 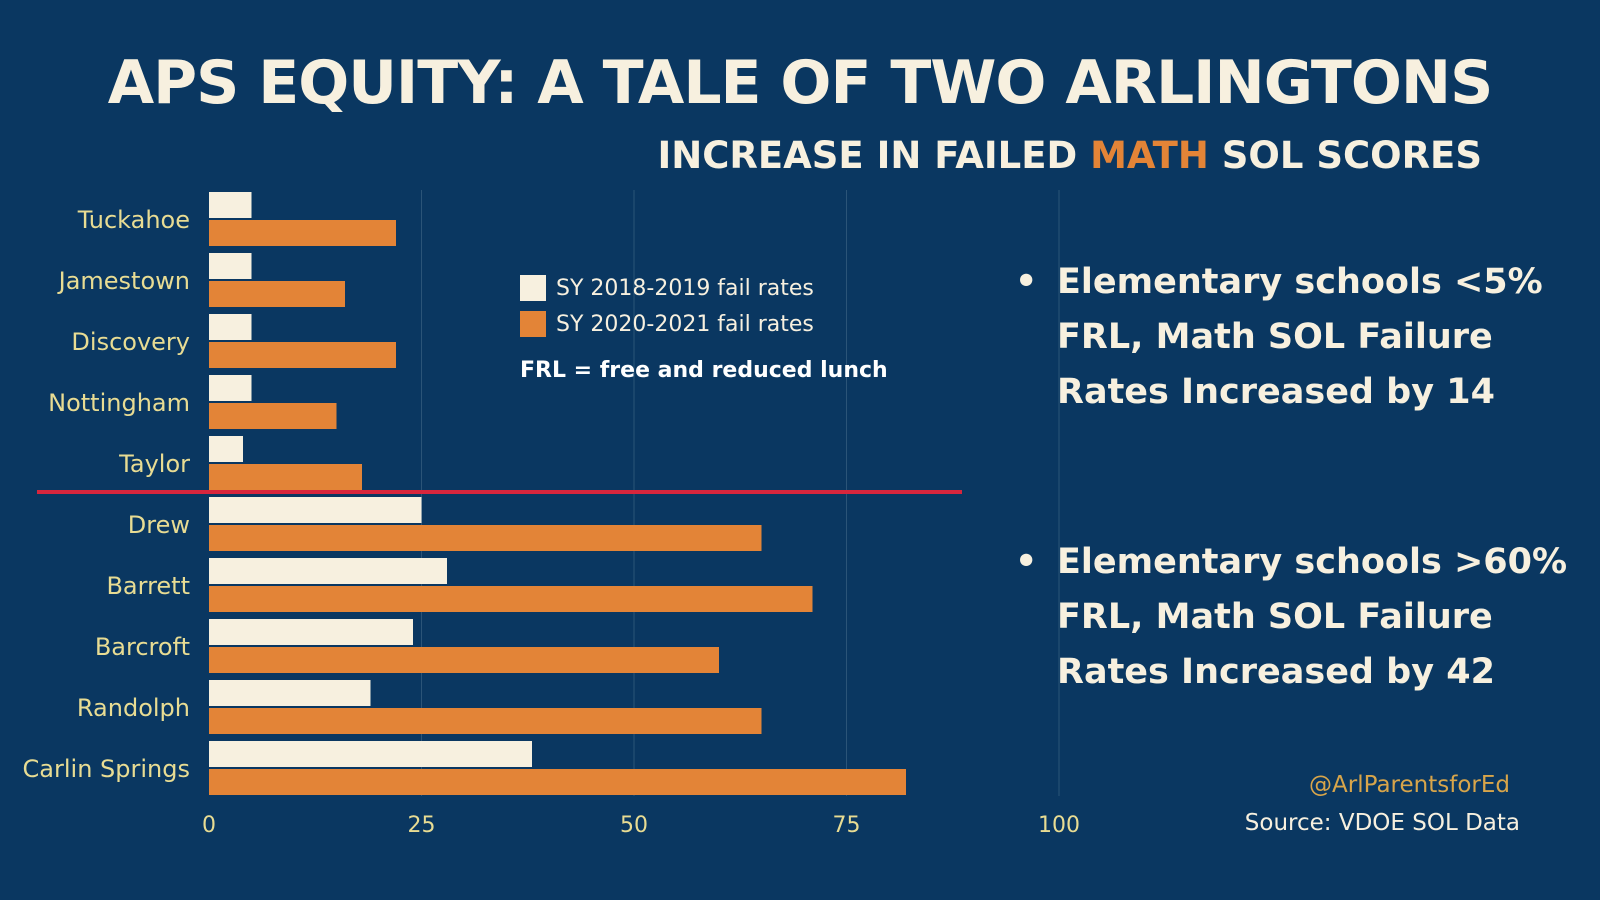 I want to click on legend-label-2021: SY 2020-2021 fail rates, so click(x=685, y=324).